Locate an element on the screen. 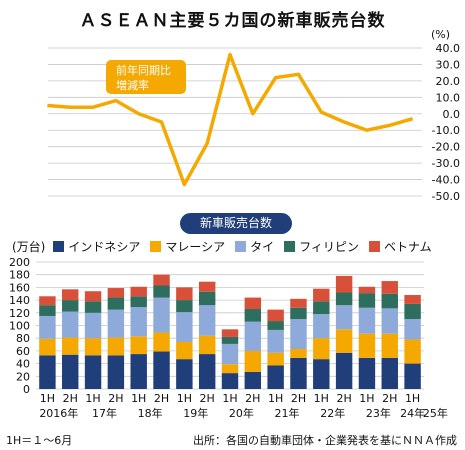 The width and height of the screenshot is (465, 450). sales-label-badge: 新車販売台数 is located at coordinates (236, 223).